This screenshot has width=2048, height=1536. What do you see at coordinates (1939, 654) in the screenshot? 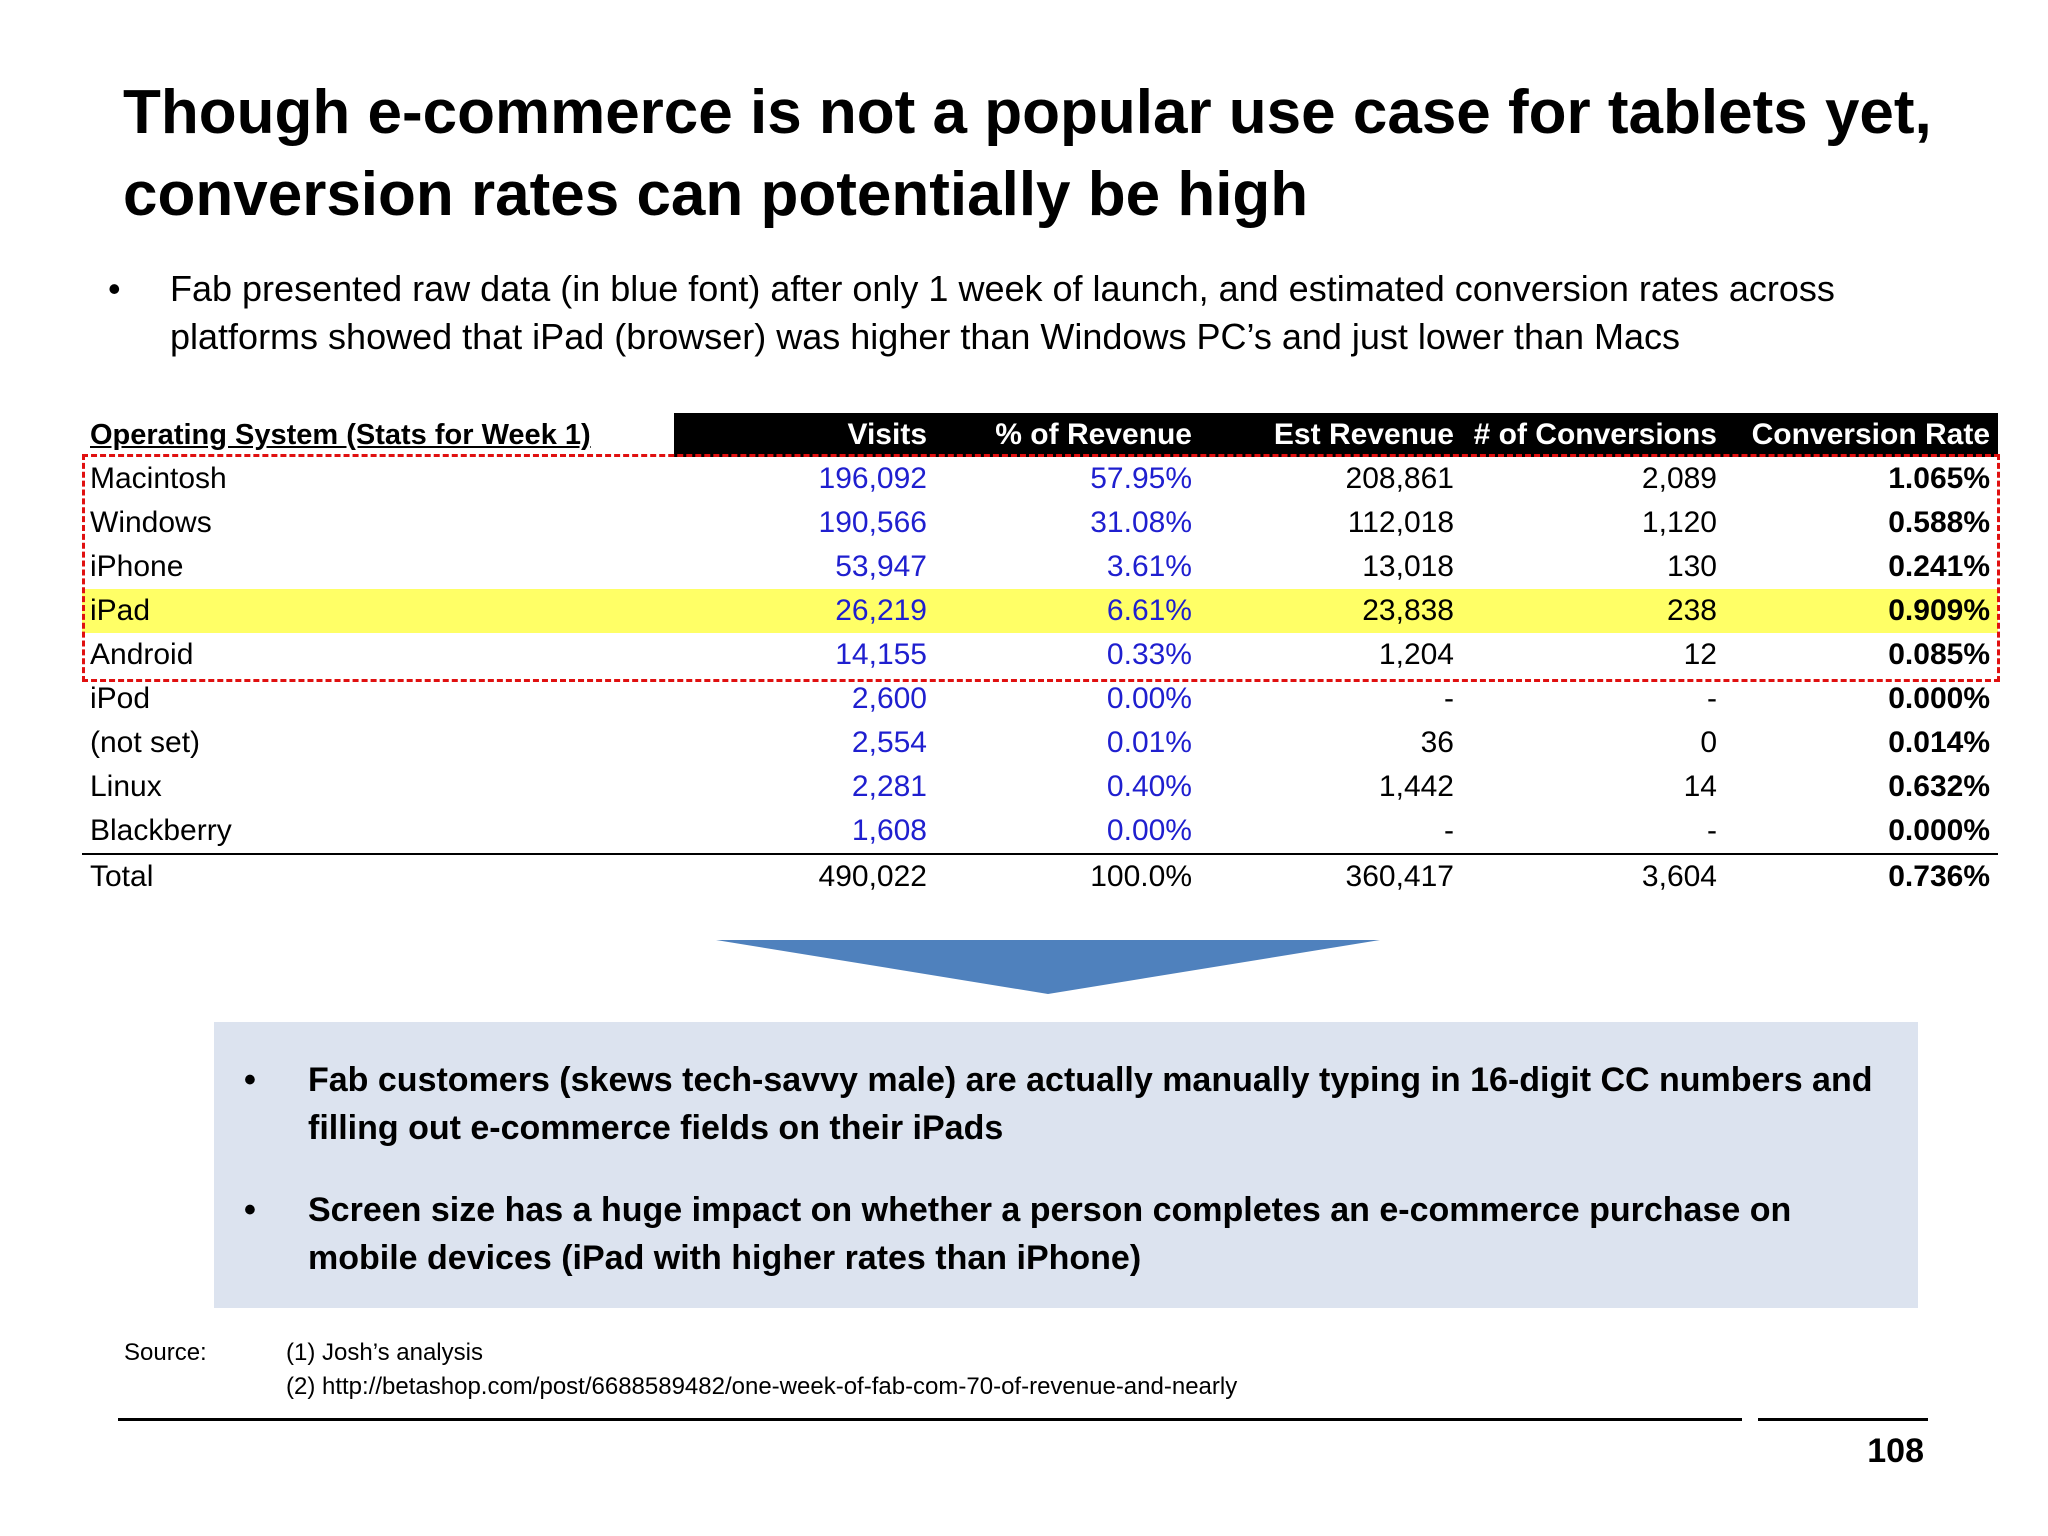
I see `conversion-rate: 0.085%` at bounding box center [1939, 654].